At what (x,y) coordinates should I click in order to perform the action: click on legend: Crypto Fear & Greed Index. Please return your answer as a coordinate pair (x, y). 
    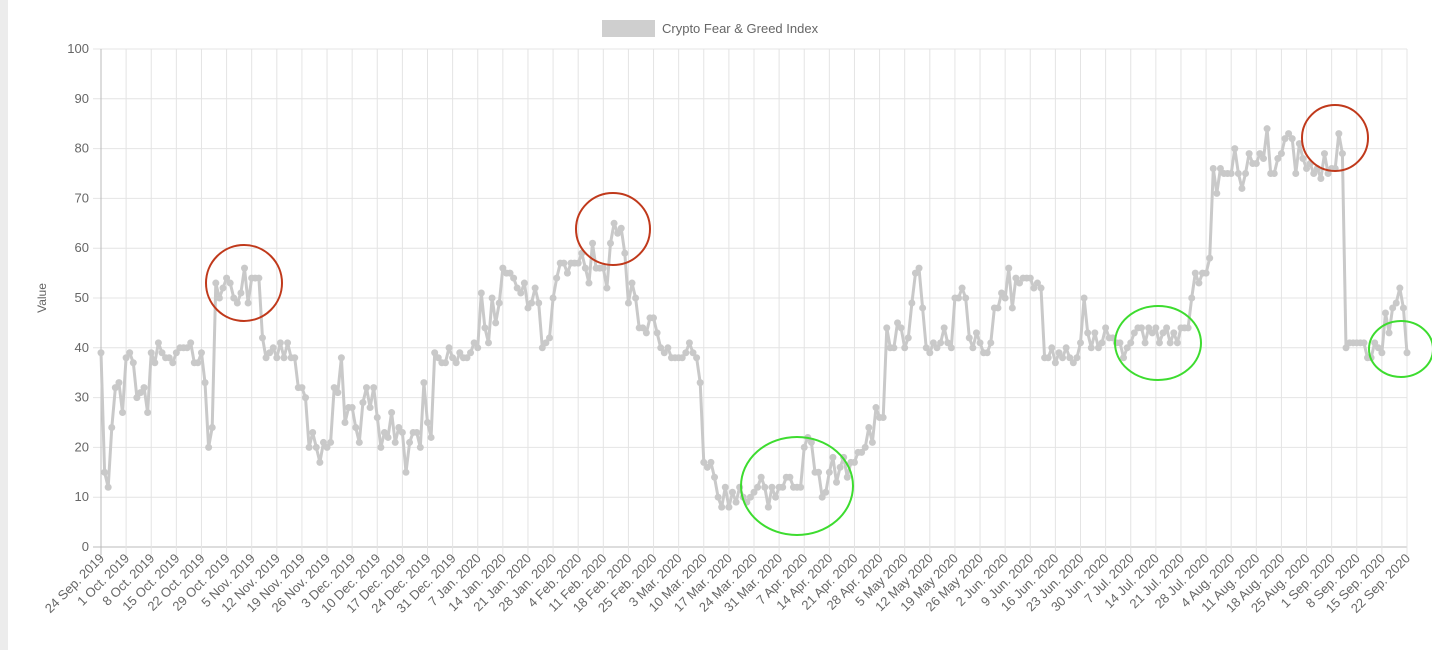
    Looking at the image, I should click on (710, 28).